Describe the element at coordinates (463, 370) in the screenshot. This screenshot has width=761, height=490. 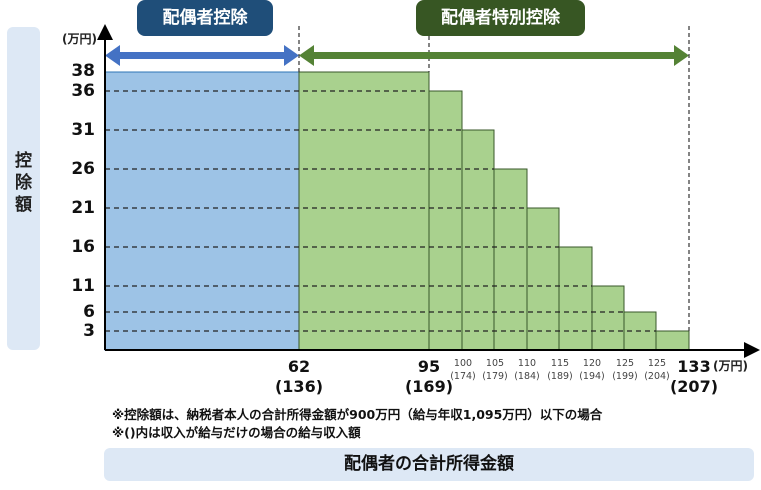
I see `x-tick-100: 100 (174)` at that location.